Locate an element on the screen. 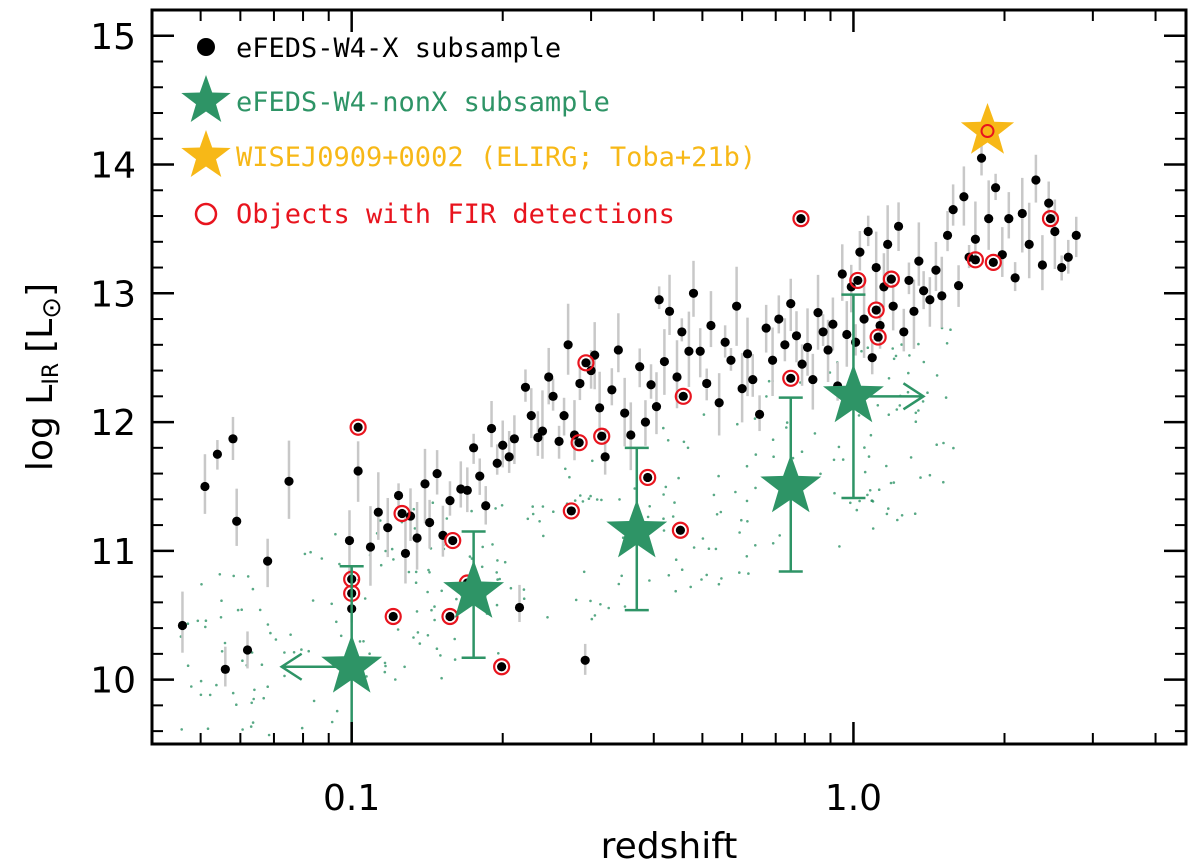 This screenshot has height=865, width=1200. legend-label-x: eFEDS-W4-X subsample is located at coordinates (398, 48).